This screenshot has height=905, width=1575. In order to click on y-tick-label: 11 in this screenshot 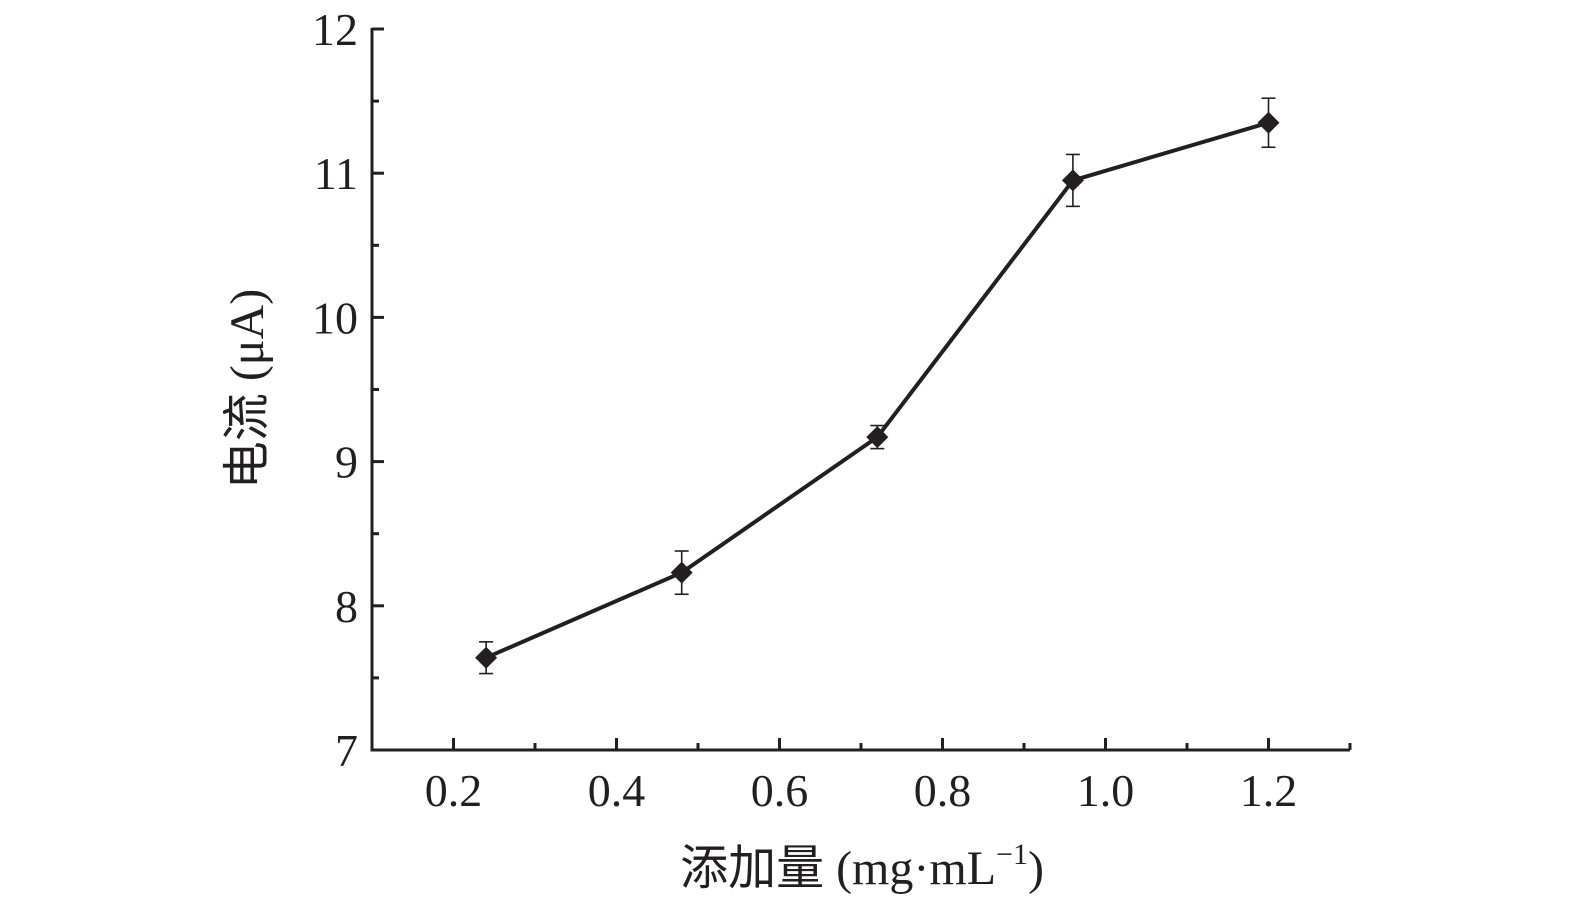, I will do `click(336, 173)`.